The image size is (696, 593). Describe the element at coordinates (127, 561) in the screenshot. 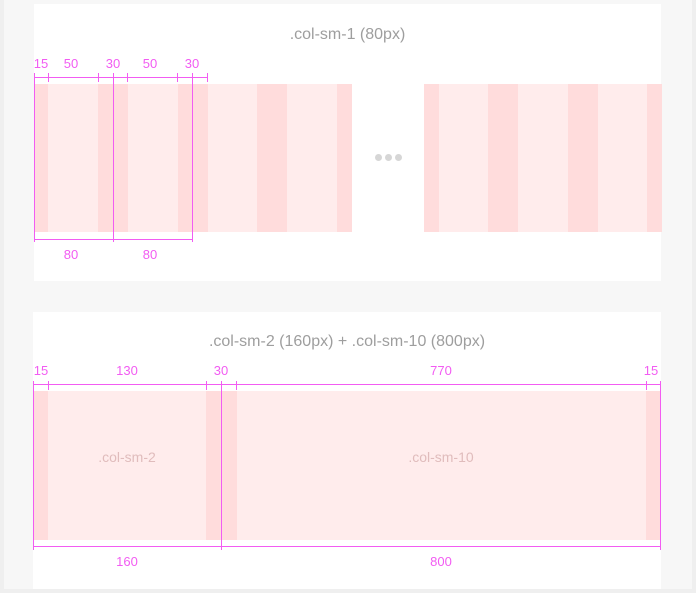

I see `measure-label: 160` at that location.